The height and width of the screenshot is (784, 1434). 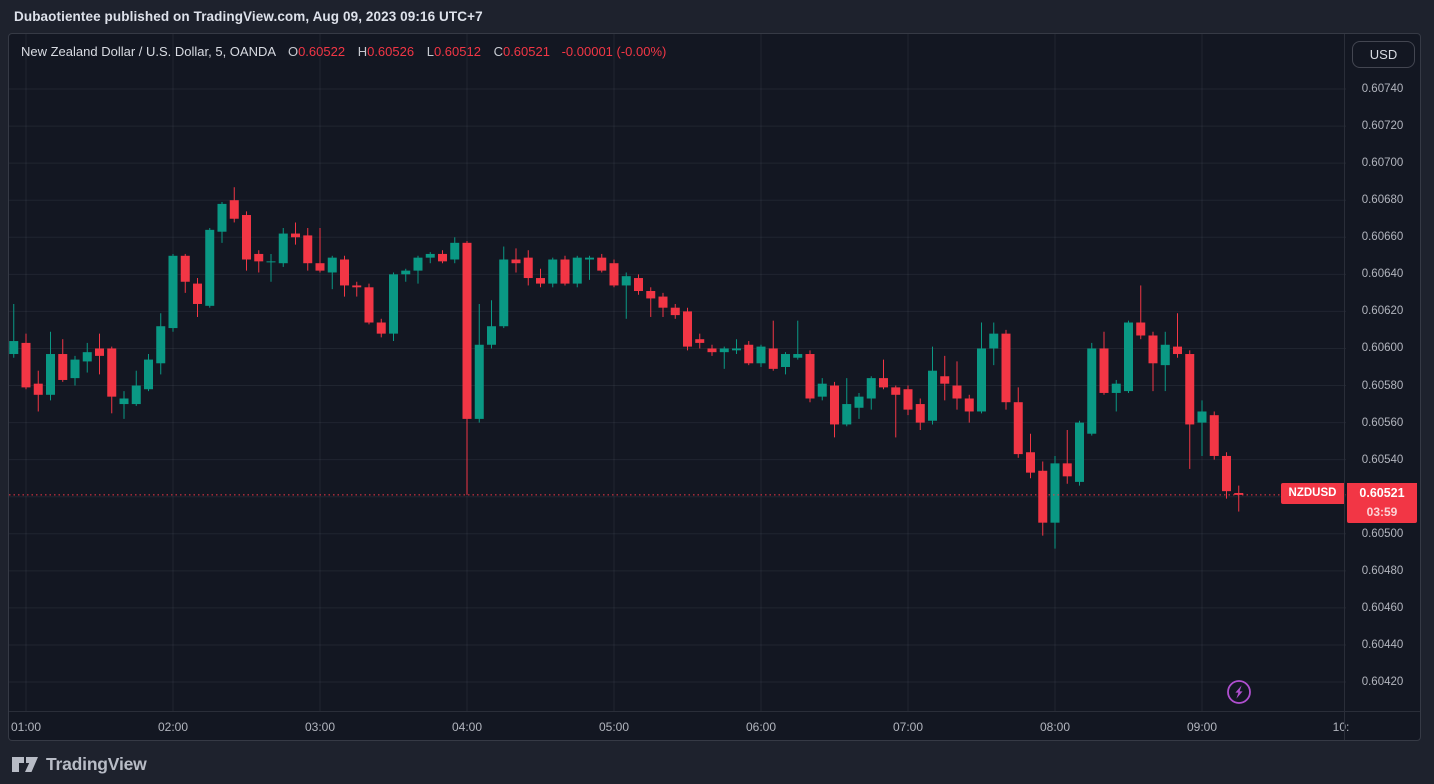 I want to click on time-axis-label: 04:00, so click(x=467, y=727).